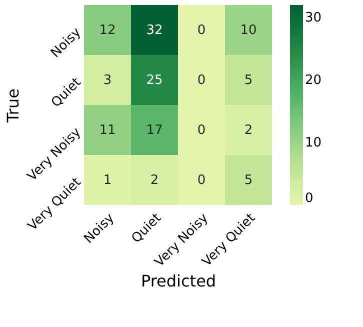  What do you see at coordinates (248, 30) in the screenshot?
I see `data-label: 10` at bounding box center [248, 30].